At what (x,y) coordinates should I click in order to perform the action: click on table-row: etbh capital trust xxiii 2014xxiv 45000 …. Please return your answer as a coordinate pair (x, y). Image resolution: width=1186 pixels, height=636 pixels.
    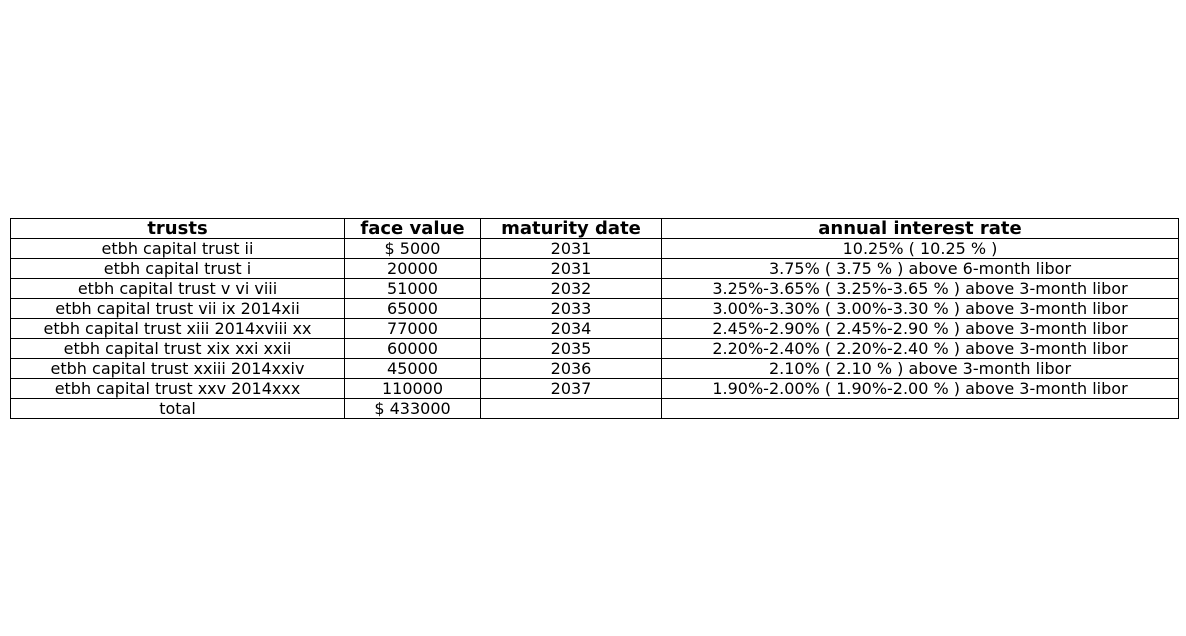
    Looking at the image, I should click on (594, 368).